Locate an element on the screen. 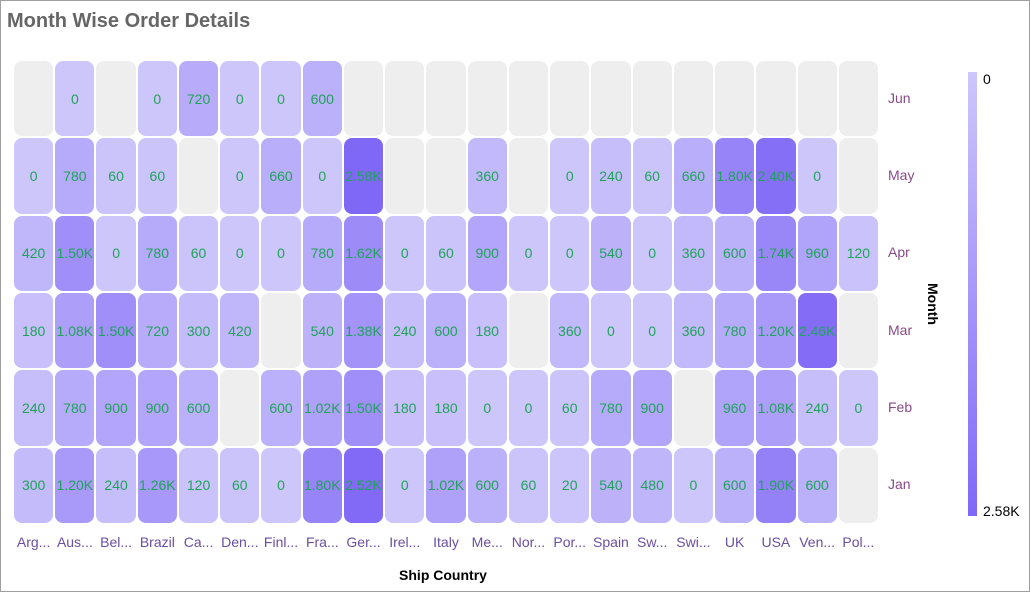 The height and width of the screenshot is (592, 1030). heatmap-cell: 1.90K is located at coordinates (776, 485).